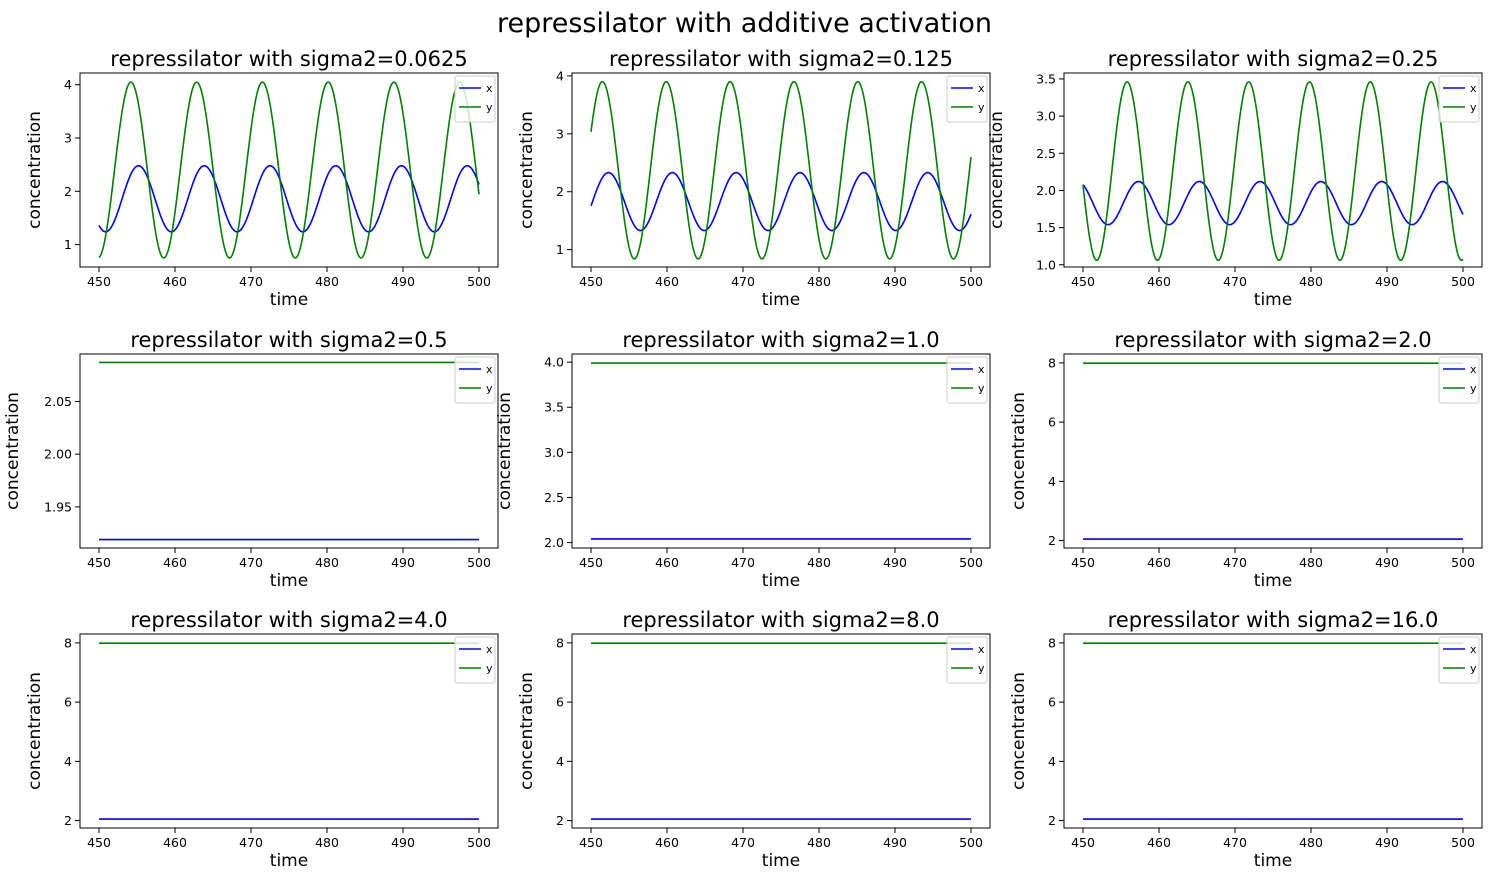 The width and height of the screenshot is (1489, 886). Describe the element at coordinates (58, 454) in the screenshot. I see `y-tick-label: 2.00` at that location.